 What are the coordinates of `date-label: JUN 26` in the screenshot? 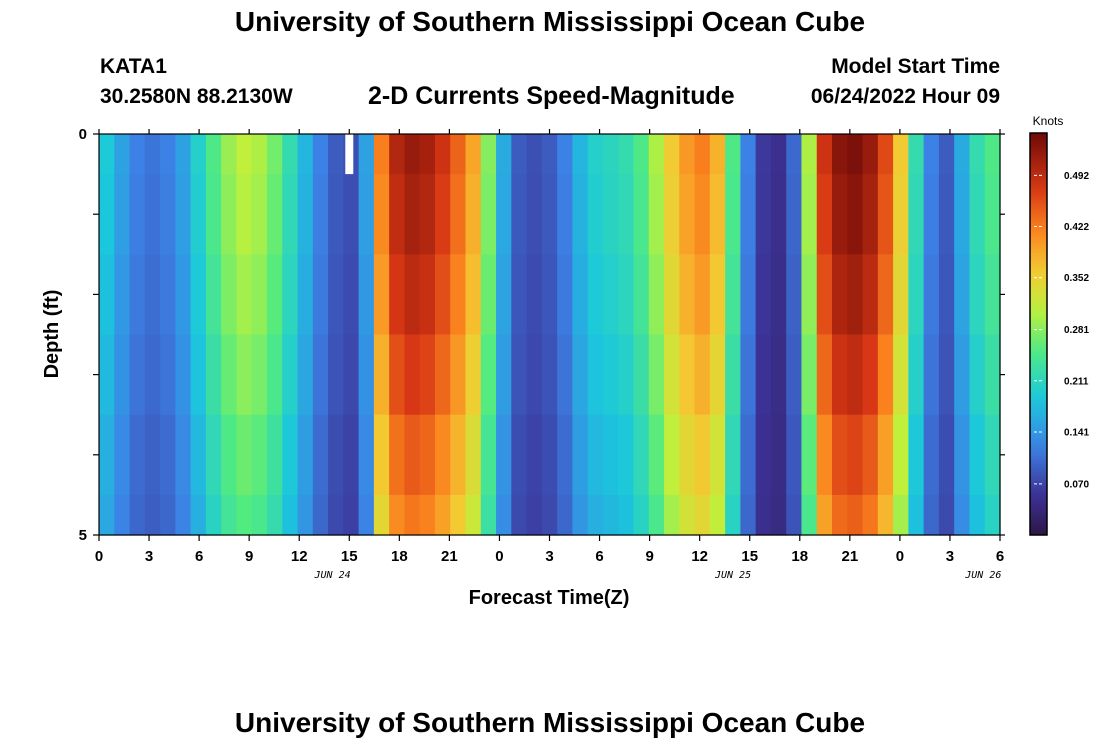 It's located at (982, 575).